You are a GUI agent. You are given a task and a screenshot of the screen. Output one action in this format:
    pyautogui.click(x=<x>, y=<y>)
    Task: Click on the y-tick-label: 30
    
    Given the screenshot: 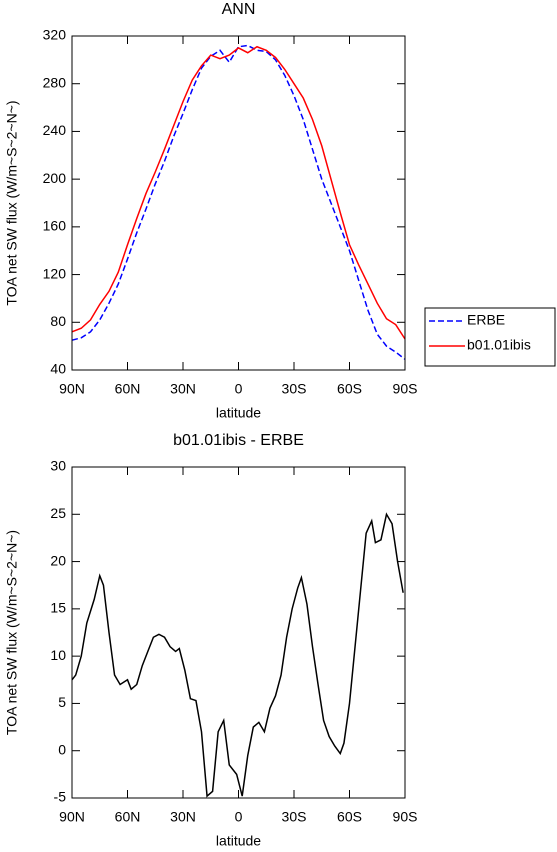 What is the action you would take?
    pyautogui.click(x=58, y=466)
    